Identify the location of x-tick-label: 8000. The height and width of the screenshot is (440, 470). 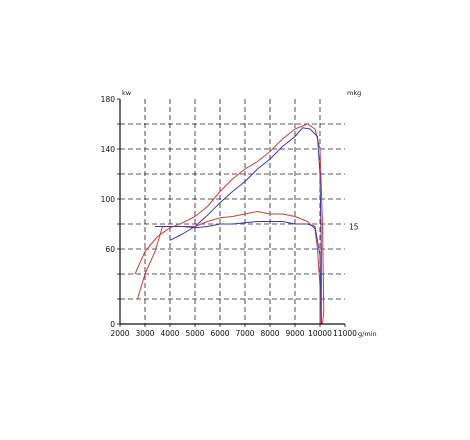
(269, 333).